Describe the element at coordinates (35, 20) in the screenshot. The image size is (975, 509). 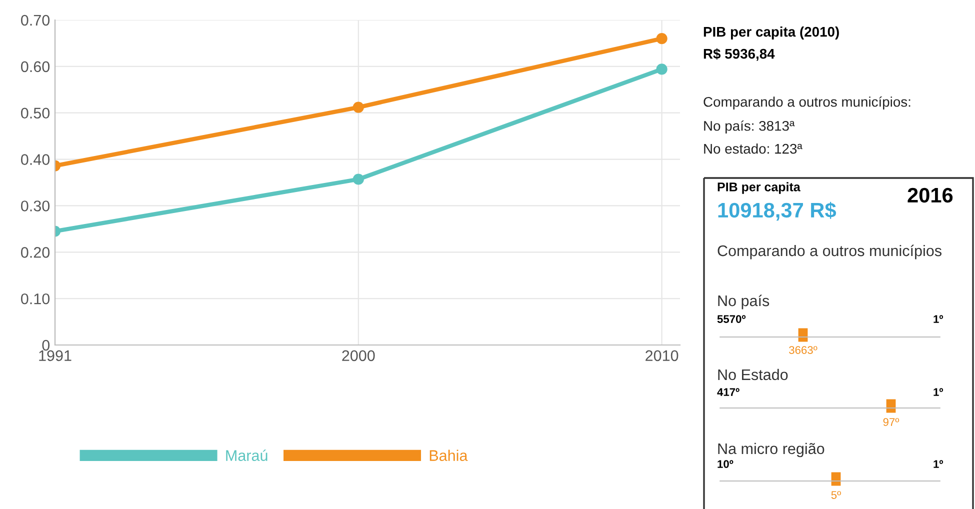
I see `y-tick-label: 0.70` at that location.